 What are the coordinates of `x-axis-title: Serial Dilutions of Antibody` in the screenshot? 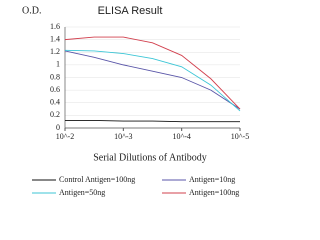 It's located at (150, 157).